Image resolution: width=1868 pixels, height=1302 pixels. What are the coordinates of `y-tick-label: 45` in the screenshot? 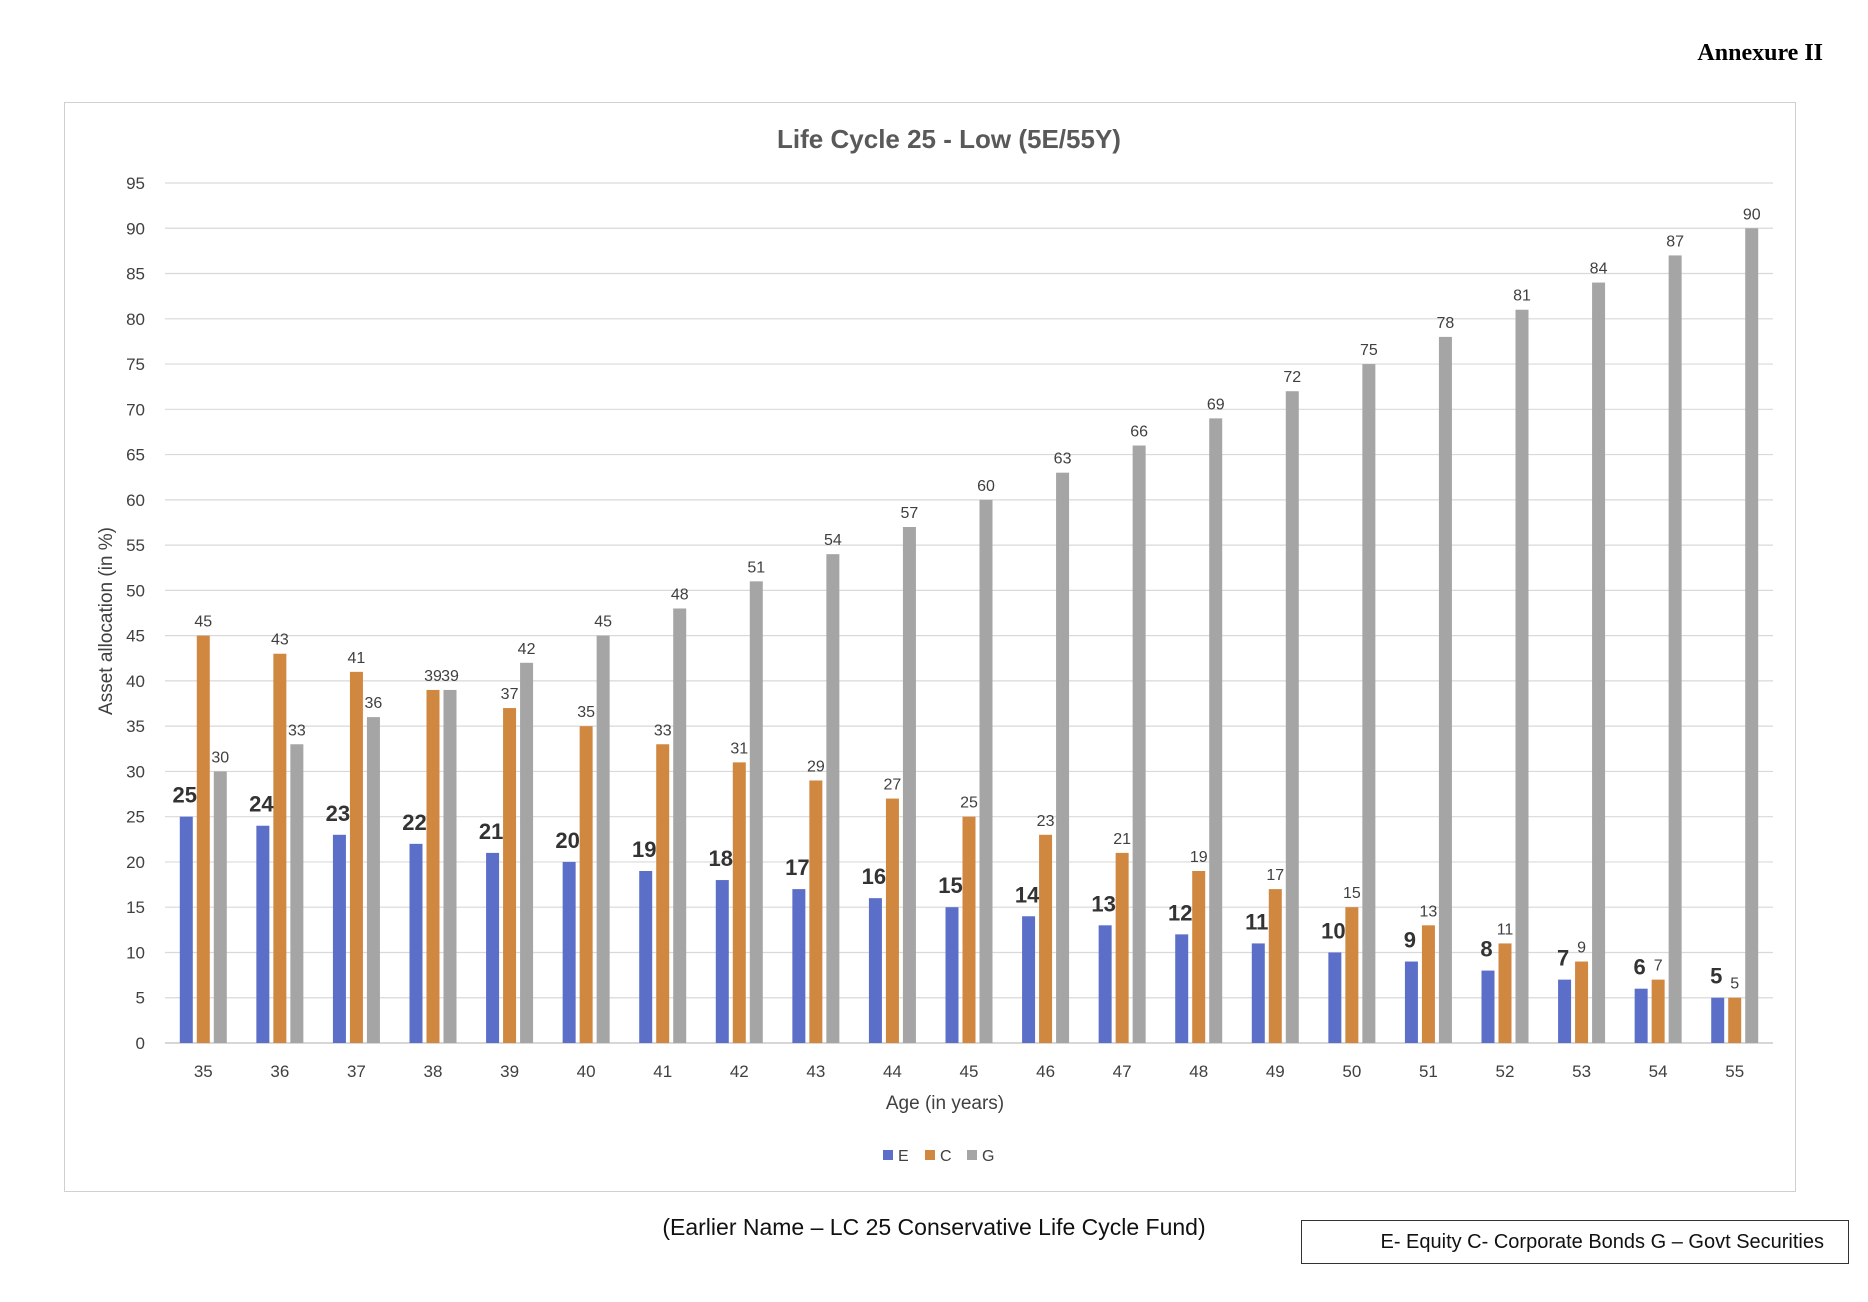 It's located at (135, 636).